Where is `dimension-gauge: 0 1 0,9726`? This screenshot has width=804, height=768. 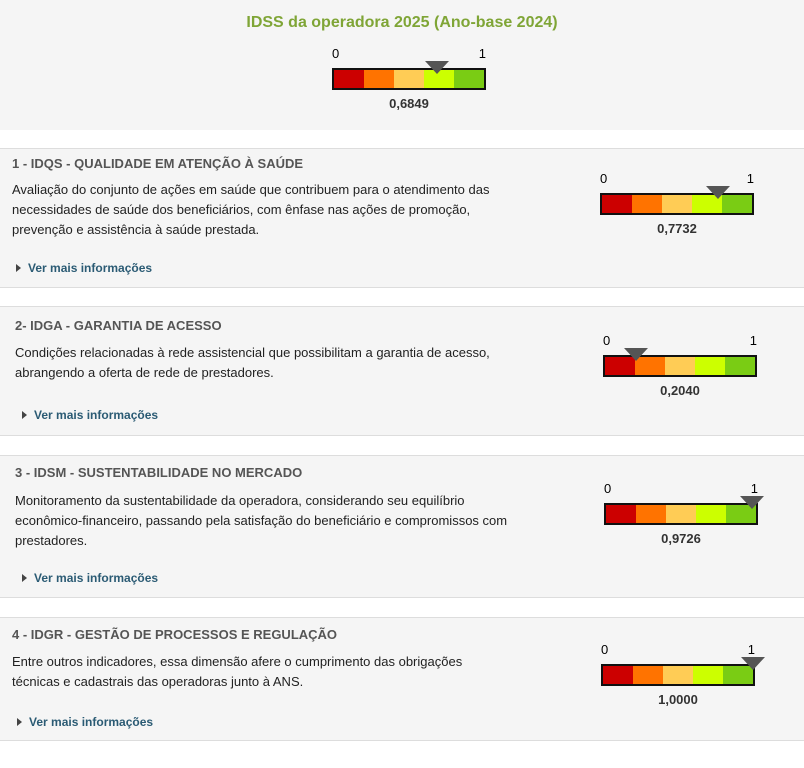 dimension-gauge: 0 1 0,9726 is located at coordinates (684, 513).